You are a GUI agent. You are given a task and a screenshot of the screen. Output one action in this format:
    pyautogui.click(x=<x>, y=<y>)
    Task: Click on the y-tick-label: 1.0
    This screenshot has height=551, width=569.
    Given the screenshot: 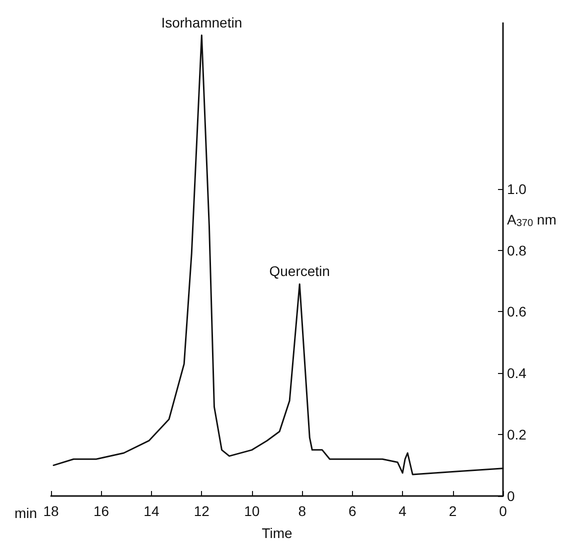 What is the action you would take?
    pyautogui.click(x=517, y=188)
    